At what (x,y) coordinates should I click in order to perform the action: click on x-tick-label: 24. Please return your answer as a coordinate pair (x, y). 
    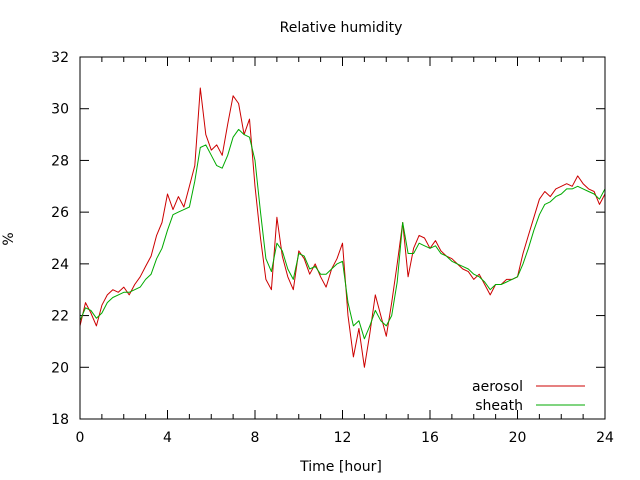
    Looking at the image, I should click on (605, 438).